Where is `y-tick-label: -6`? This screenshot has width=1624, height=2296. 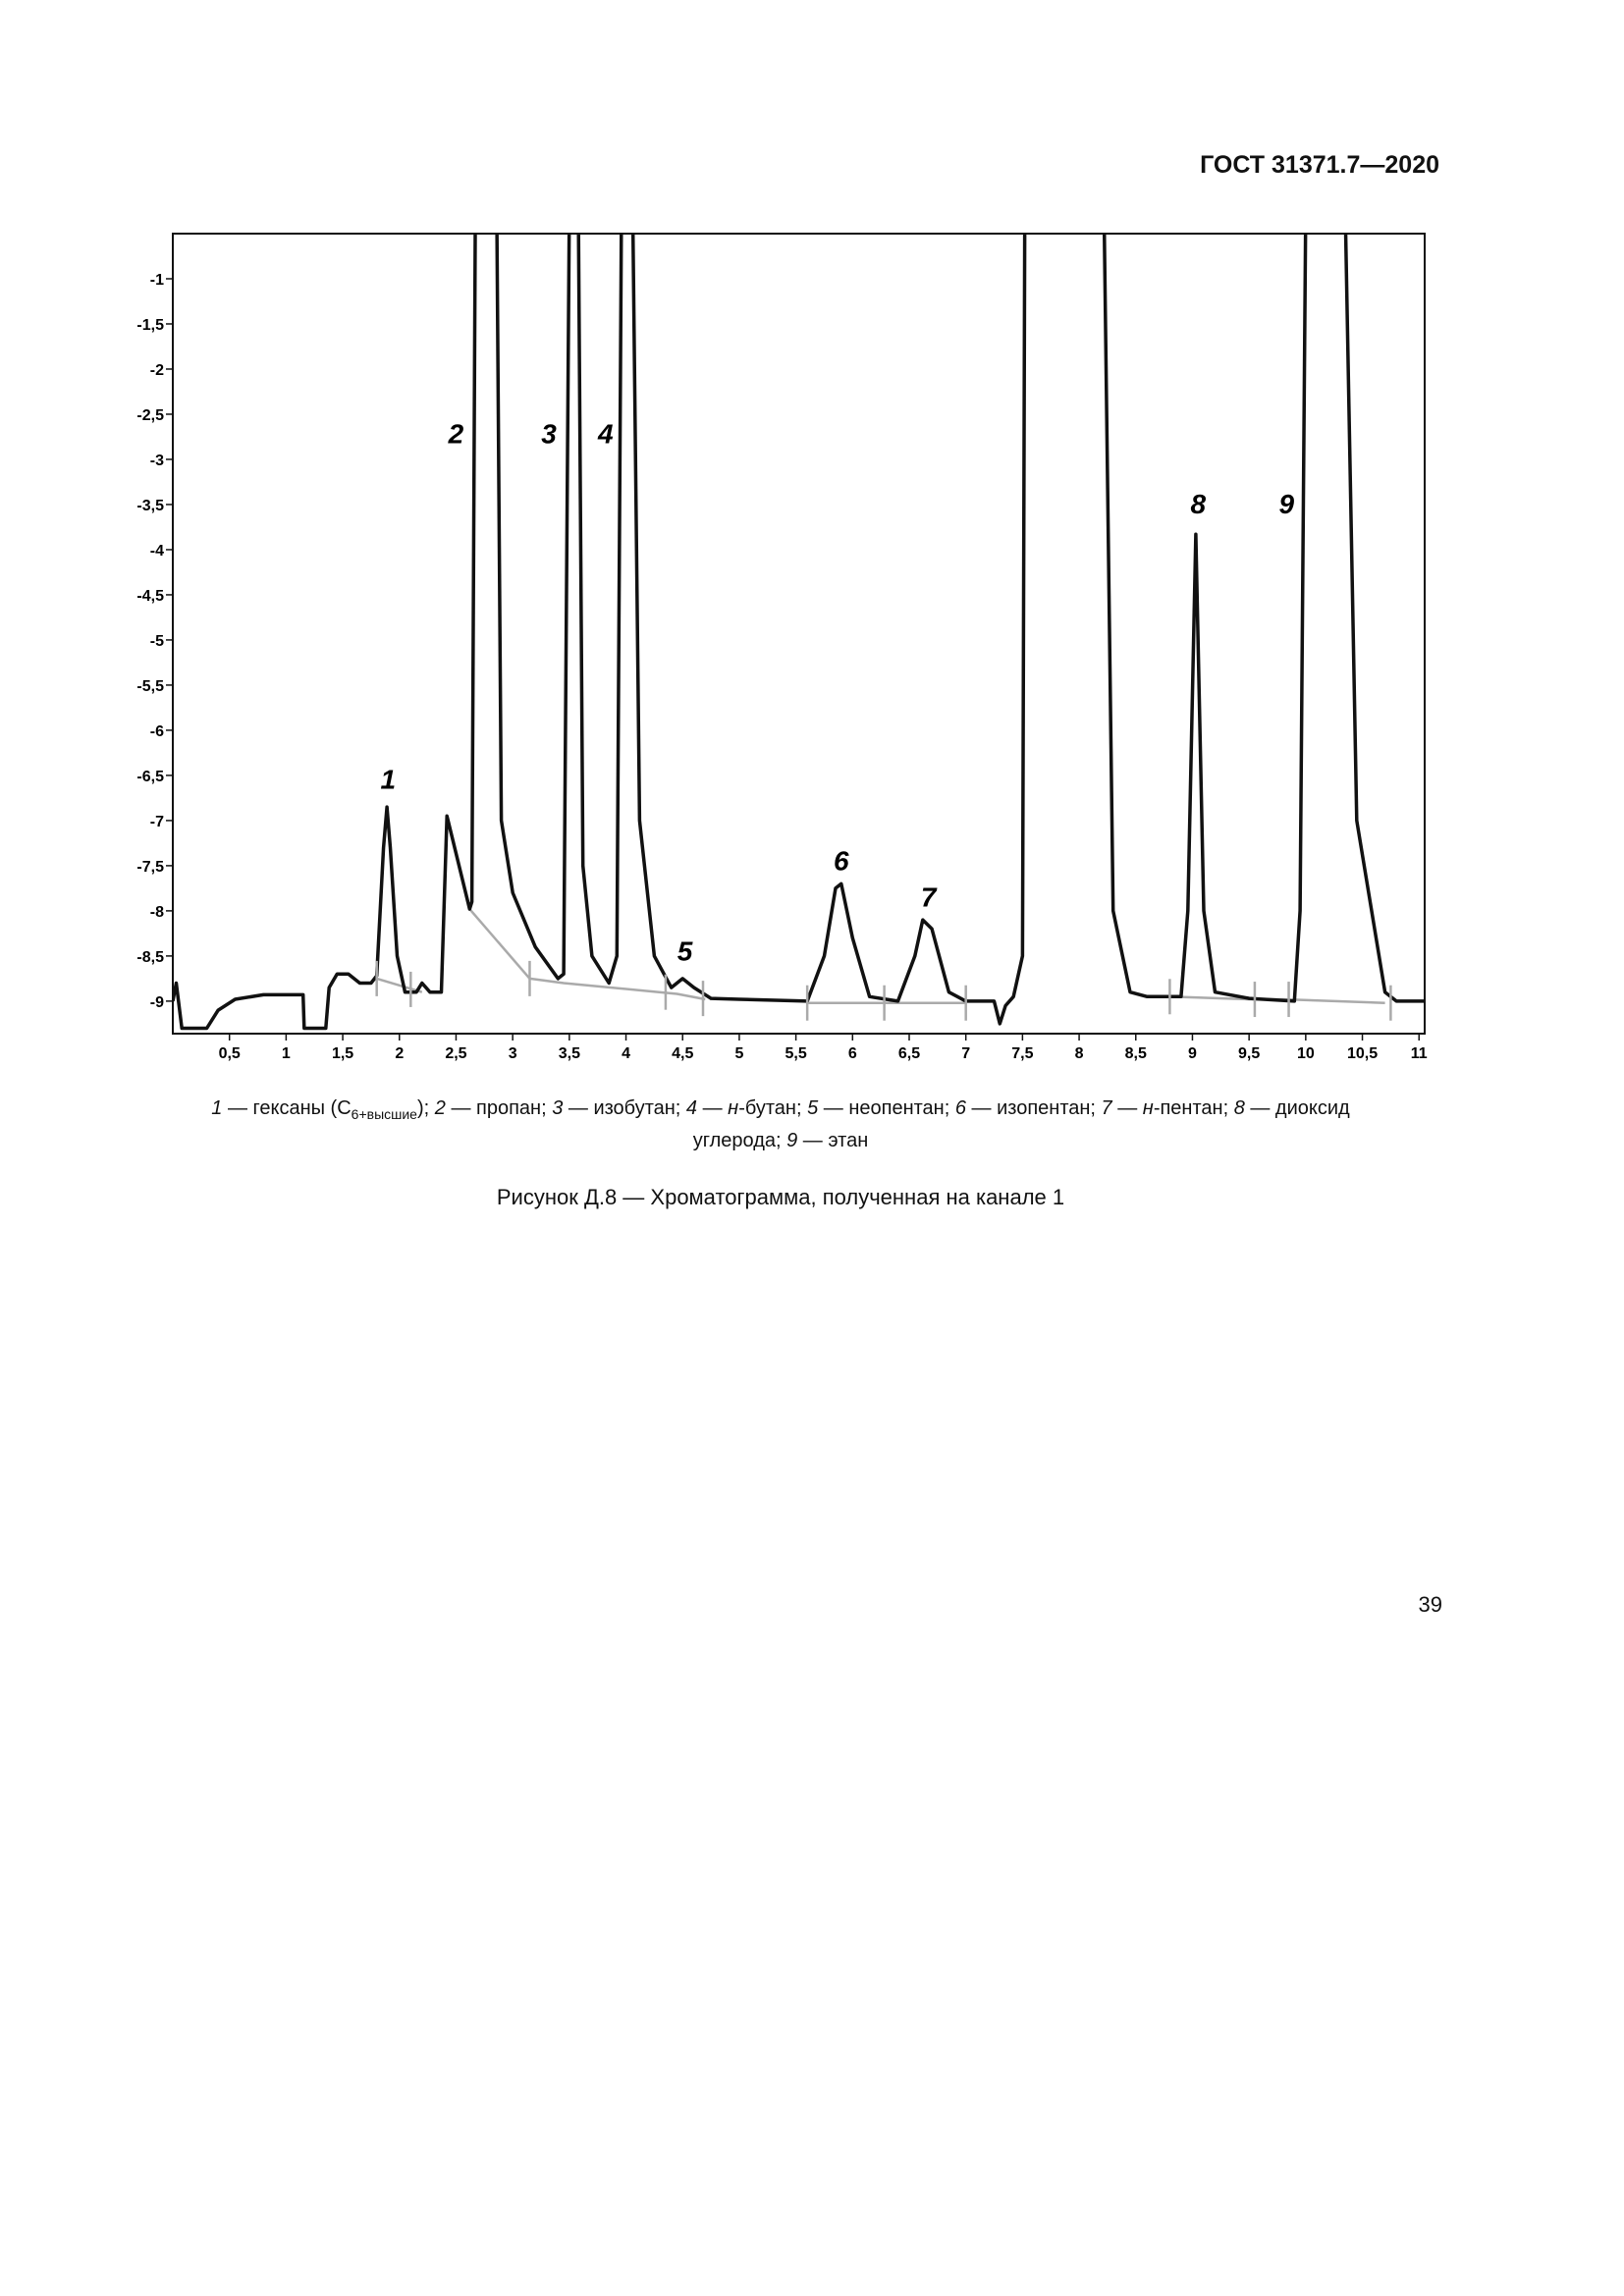 y-tick-label: -6 is located at coordinates (157, 732).